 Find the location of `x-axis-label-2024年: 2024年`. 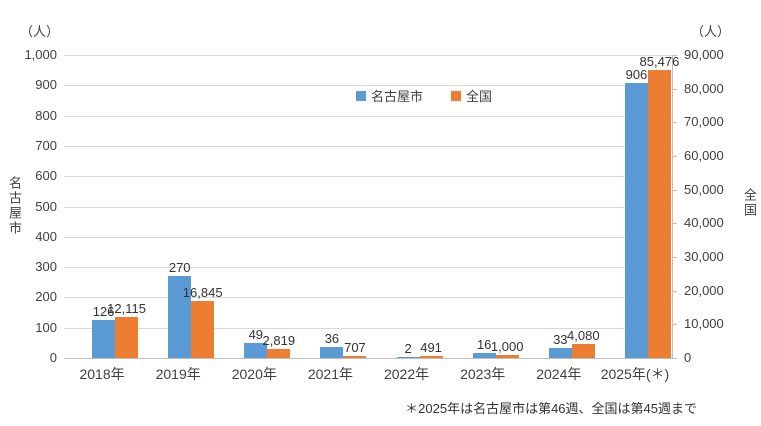

x-axis-label-2024年: 2024年 is located at coordinates (559, 374).